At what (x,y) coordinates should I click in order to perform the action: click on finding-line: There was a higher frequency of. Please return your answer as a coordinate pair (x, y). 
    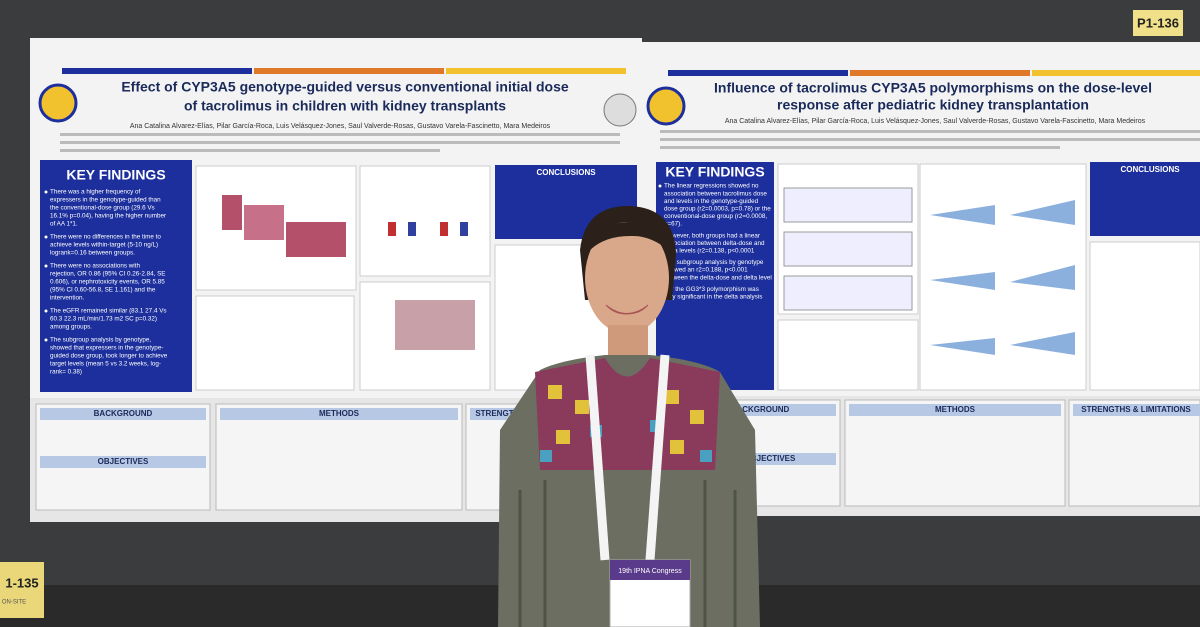
    Looking at the image, I should click on (95, 192).